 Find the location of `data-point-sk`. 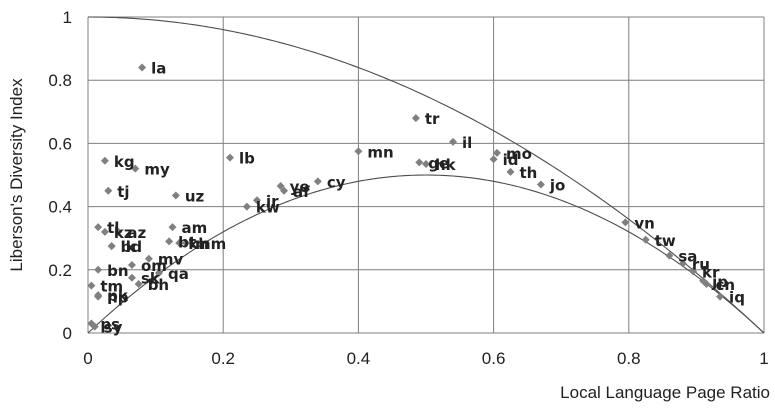

data-point-sk is located at coordinates (131, 277).